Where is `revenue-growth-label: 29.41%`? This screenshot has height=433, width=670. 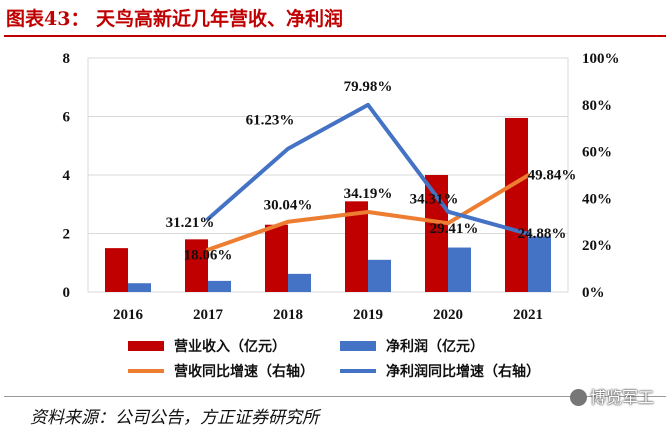
revenue-growth-label: 29.41% is located at coordinates (454, 229).